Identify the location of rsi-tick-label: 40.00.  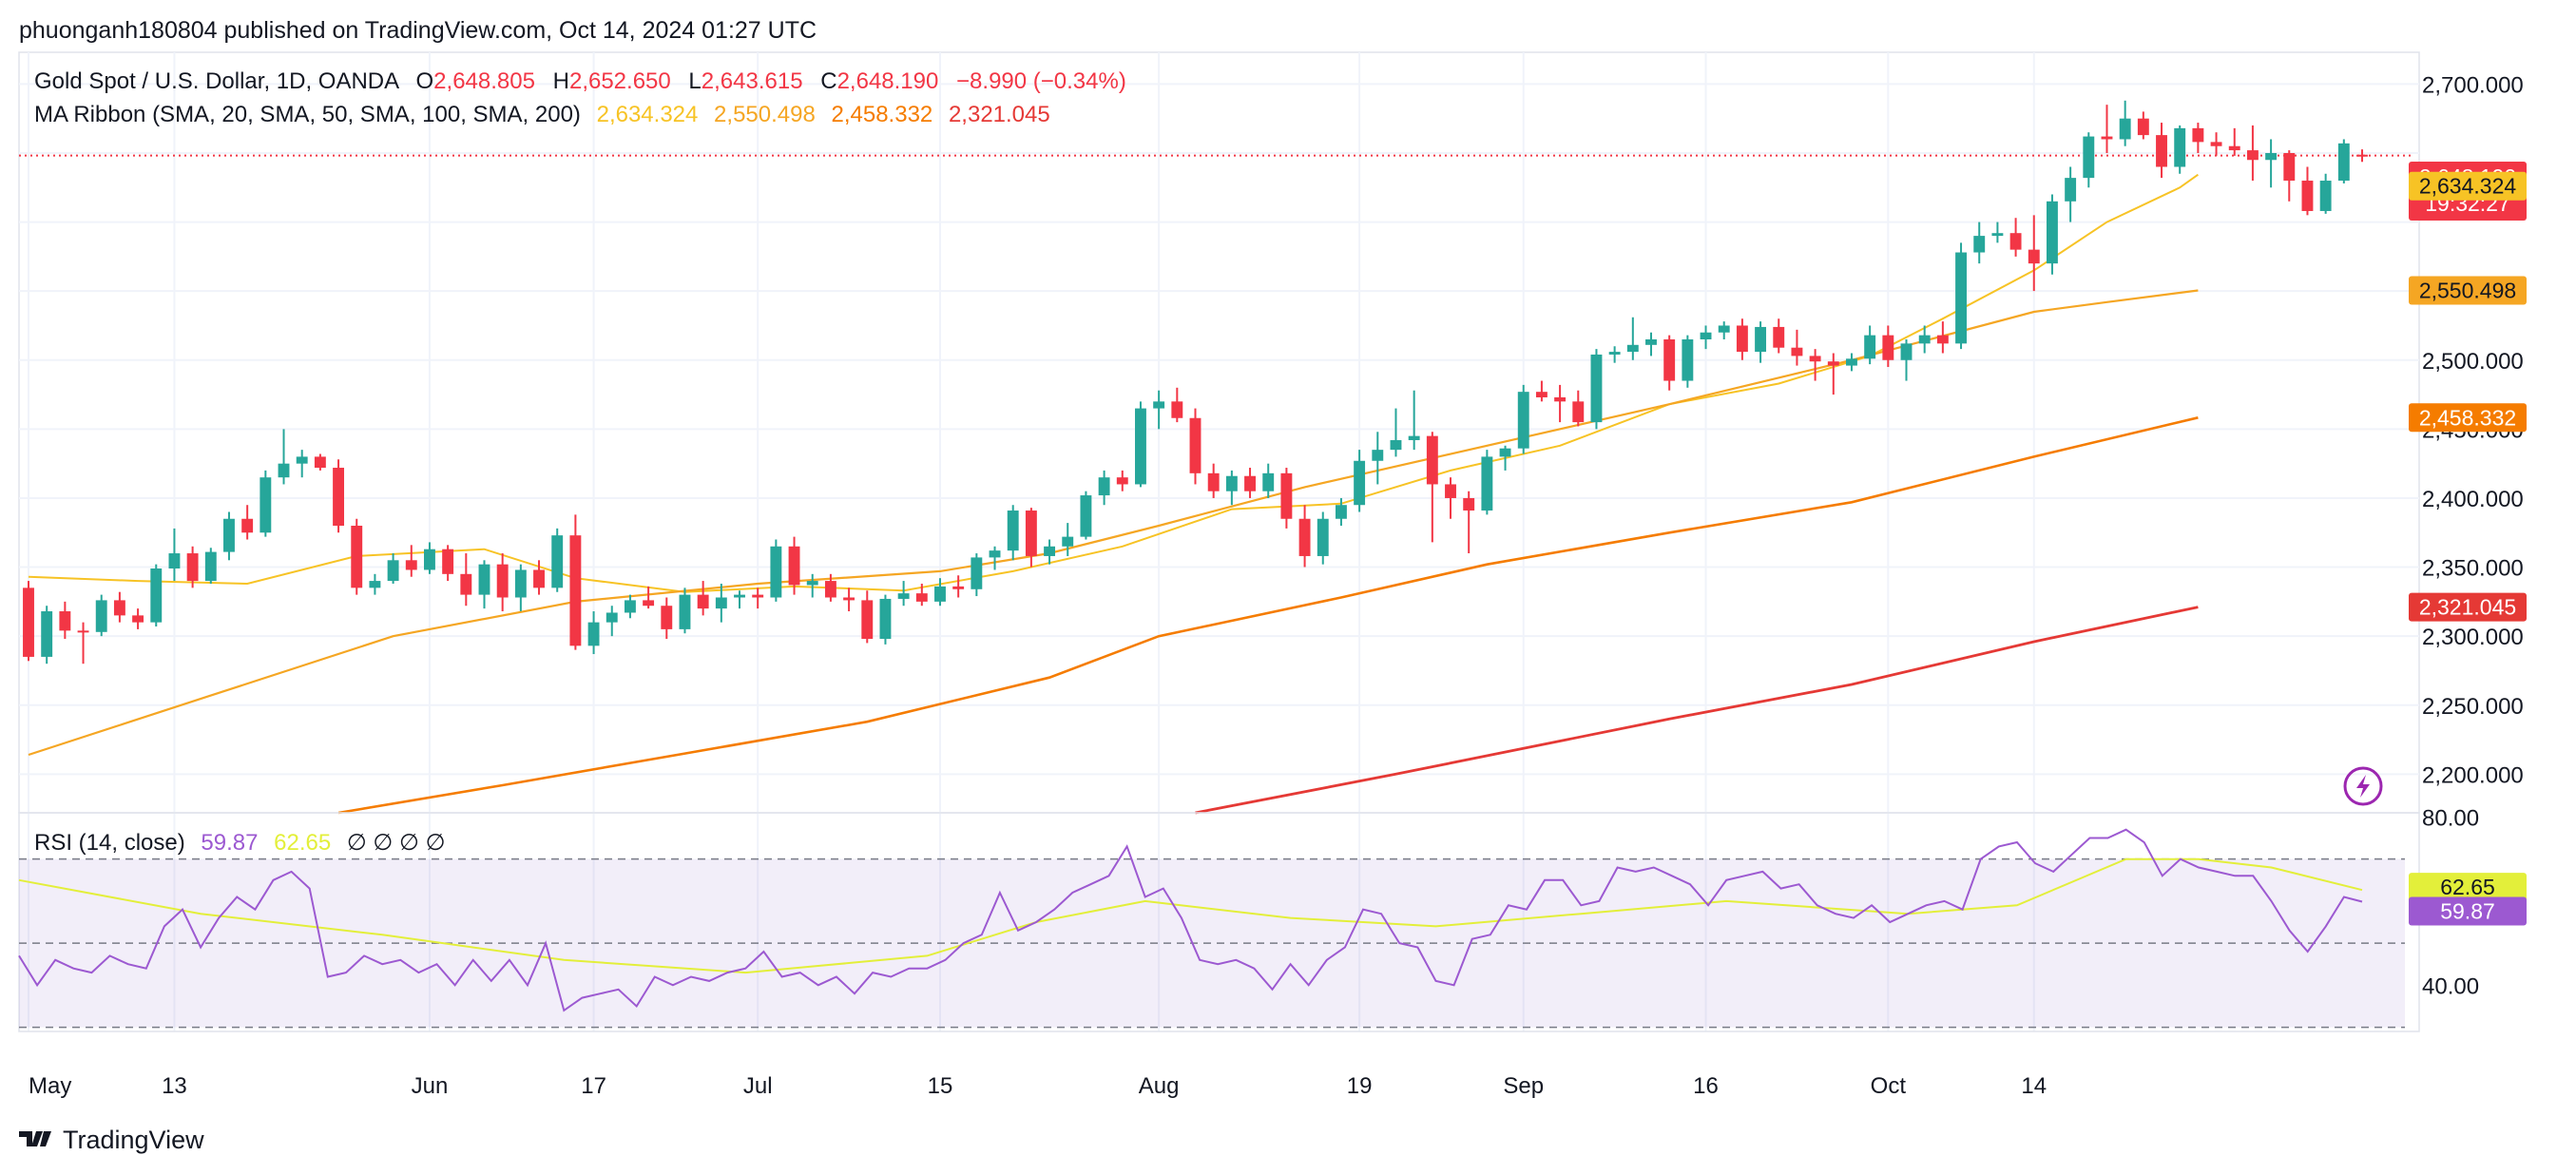
(2450, 986).